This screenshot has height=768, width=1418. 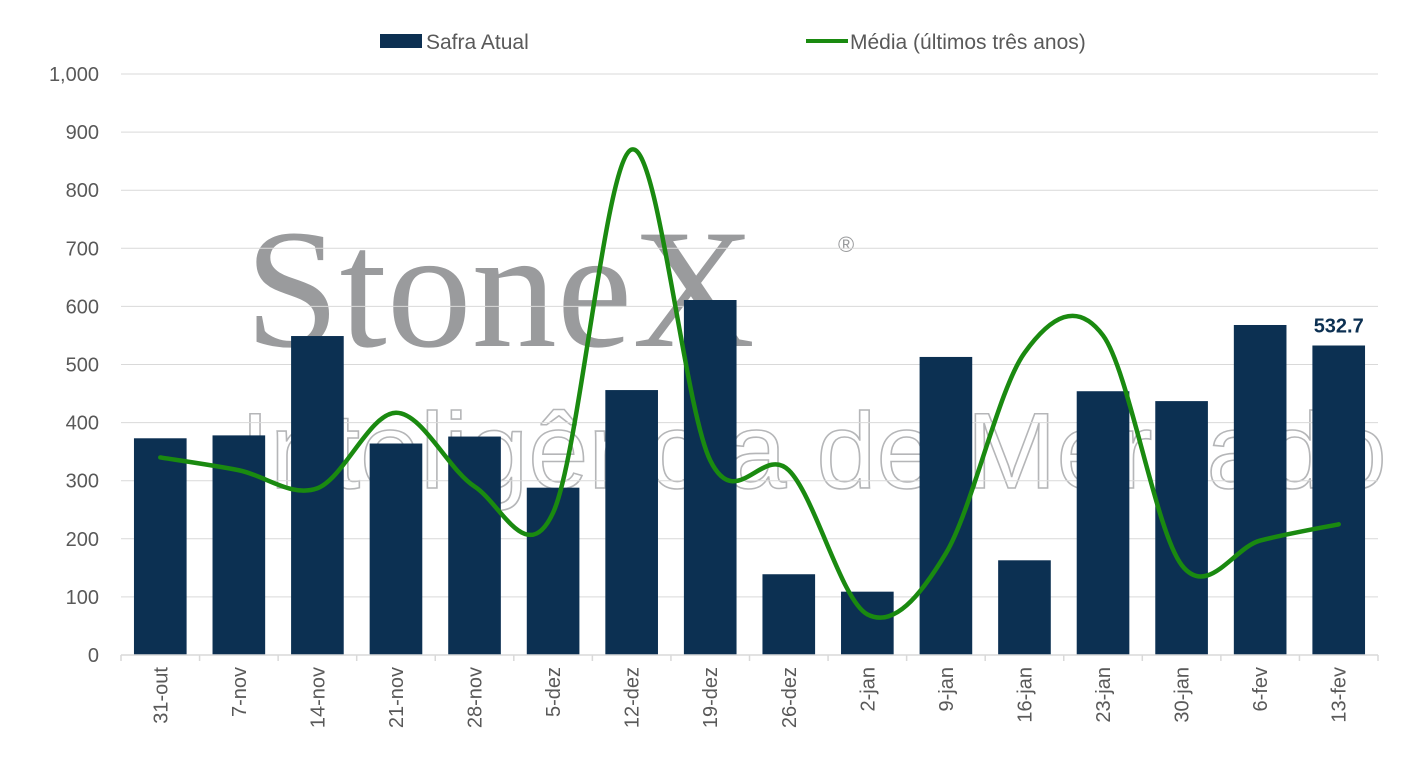 I want to click on x-tick-label-16-jan: 16-jan, so click(x=1025, y=695).